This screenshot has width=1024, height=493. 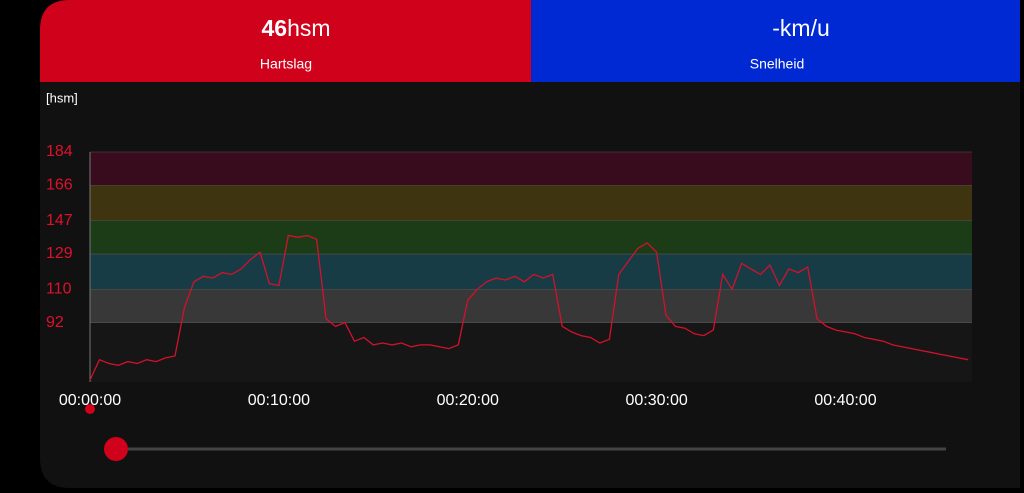 What do you see at coordinates (801, 28) in the screenshot?
I see `speed-value: -km/u` at bounding box center [801, 28].